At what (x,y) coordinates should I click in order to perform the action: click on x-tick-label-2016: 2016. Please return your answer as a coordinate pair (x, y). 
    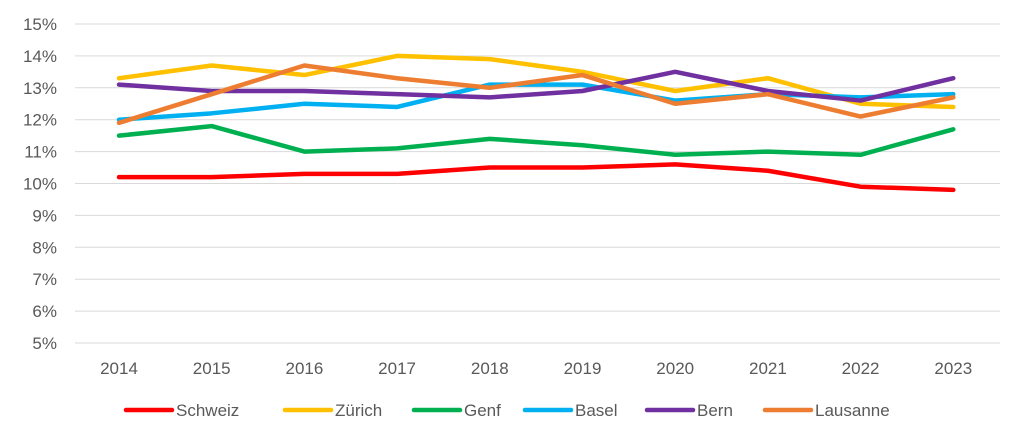
    Looking at the image, I should click on (304, 368).